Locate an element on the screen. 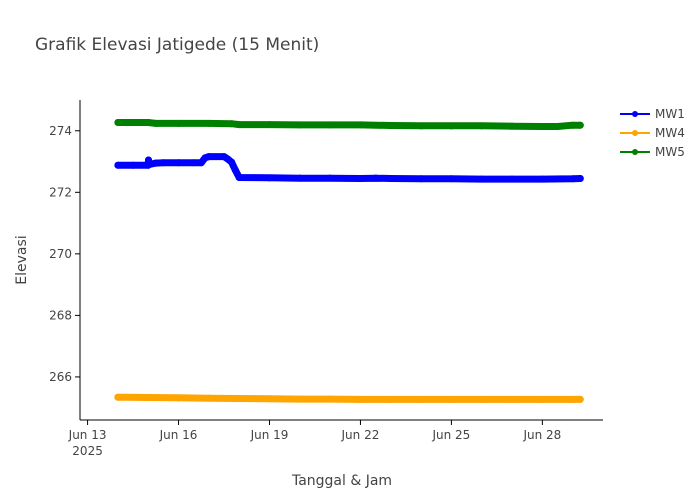 The height and width of the screenshot is (500, 700). chart-title: Grafik Elevasi Jatigede (15 Menit) is located at coordinates (177, 45).